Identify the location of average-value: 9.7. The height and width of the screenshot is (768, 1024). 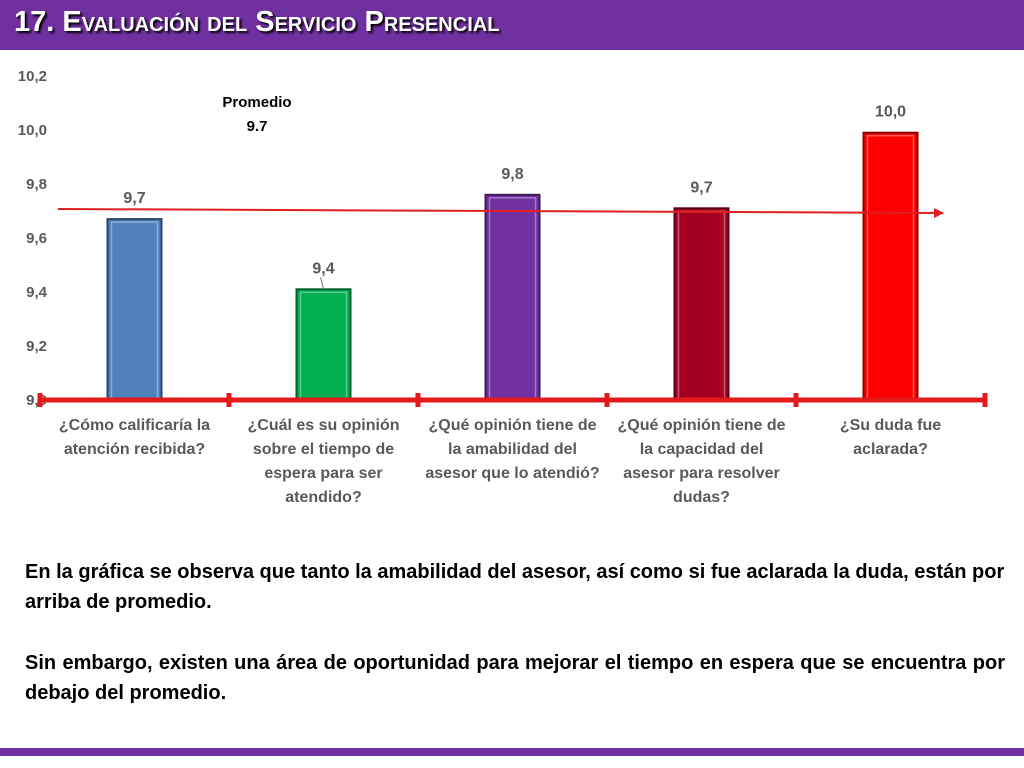
(257, 126).